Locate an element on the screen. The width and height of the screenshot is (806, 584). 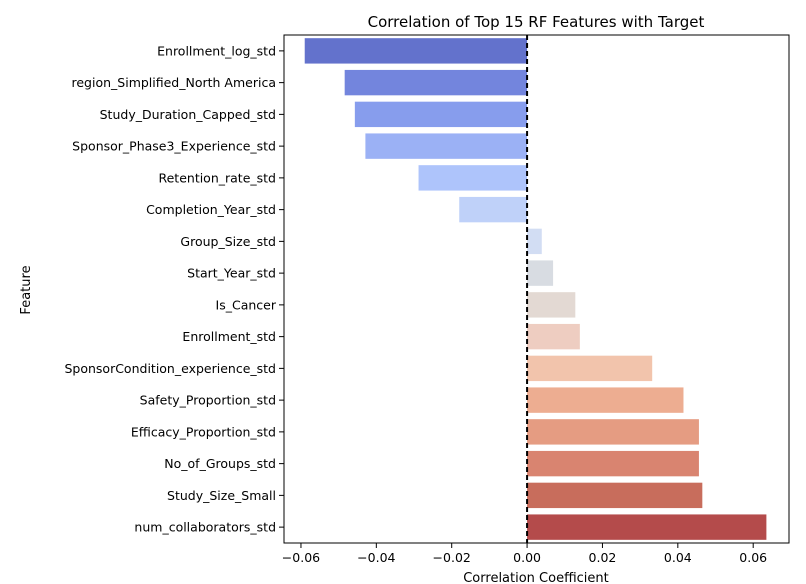
bar-start-year-std is located at coordinates (540, 273).